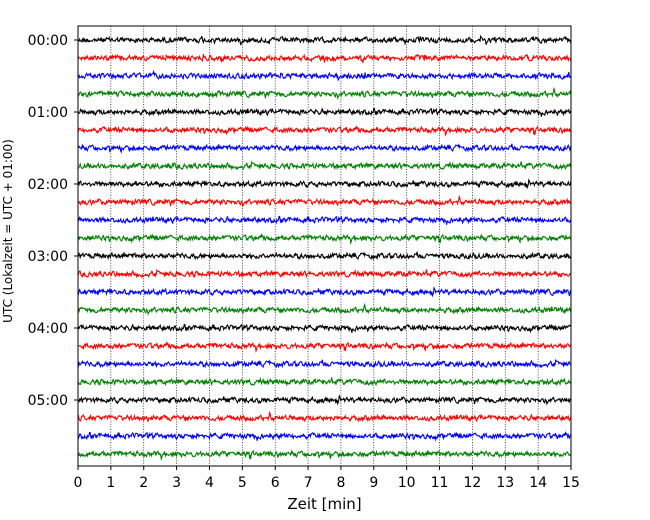 Image resolution: width=650 pixels, height=520 pixels. What do you see at coordinates (110, 483) in the screenshot?
I see `x-tick-label: 1` at bounding box center [110, 483].